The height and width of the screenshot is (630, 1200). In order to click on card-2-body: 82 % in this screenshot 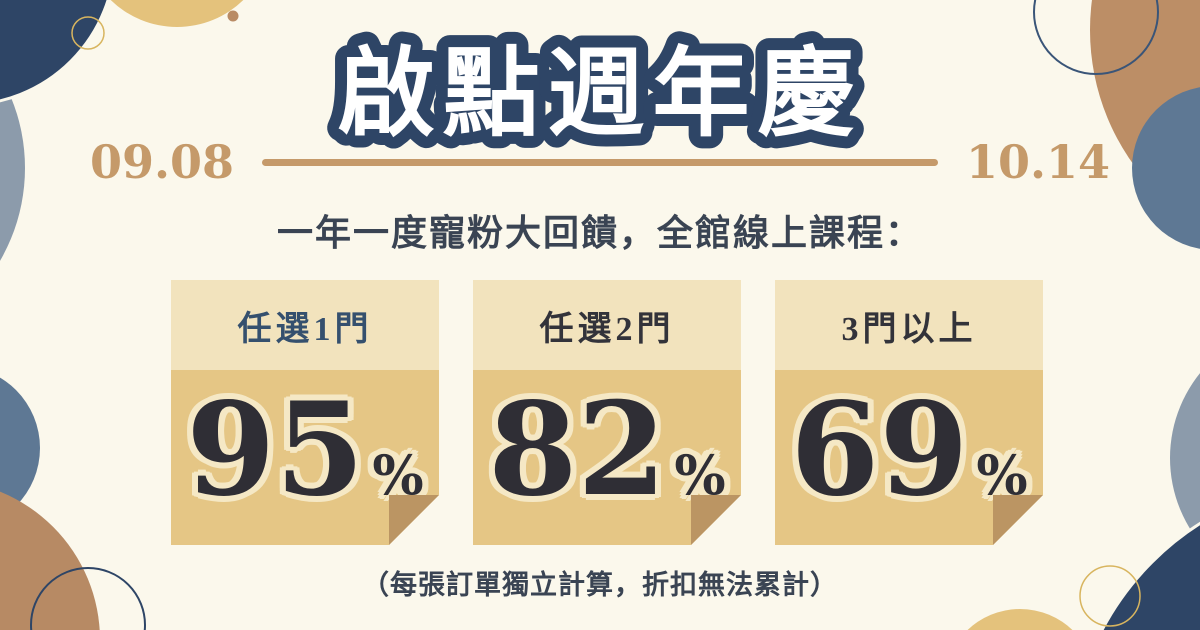, I will do `click(607, 457)`.